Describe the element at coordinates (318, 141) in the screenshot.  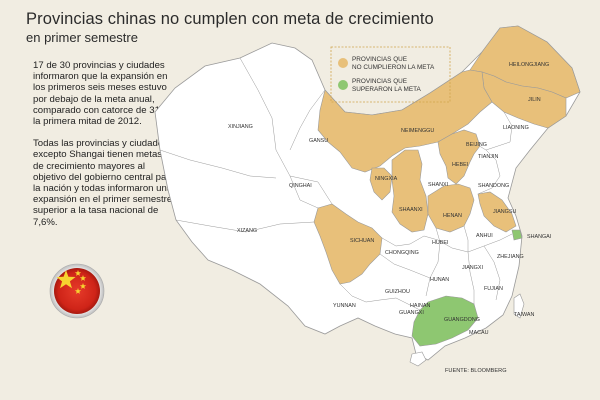
I see `label-gansu: GANSU` at that location.